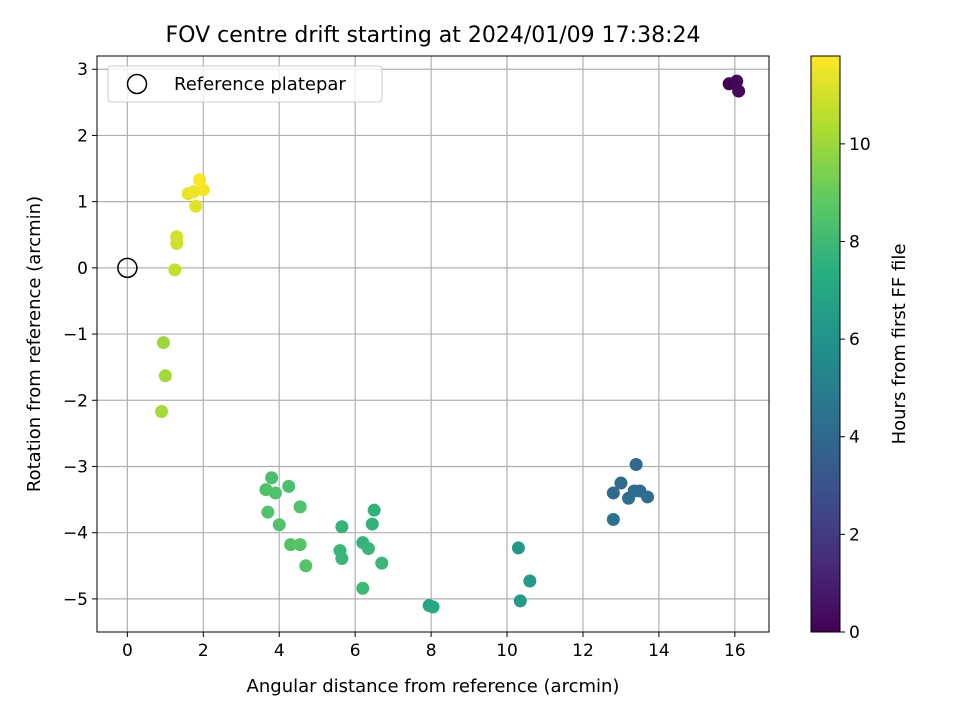 The width and height of the screenshot is (960, 720). Describe the element at coordinates (82, 203) in the screenshot. I see `y-tick-label: 1` at that location.